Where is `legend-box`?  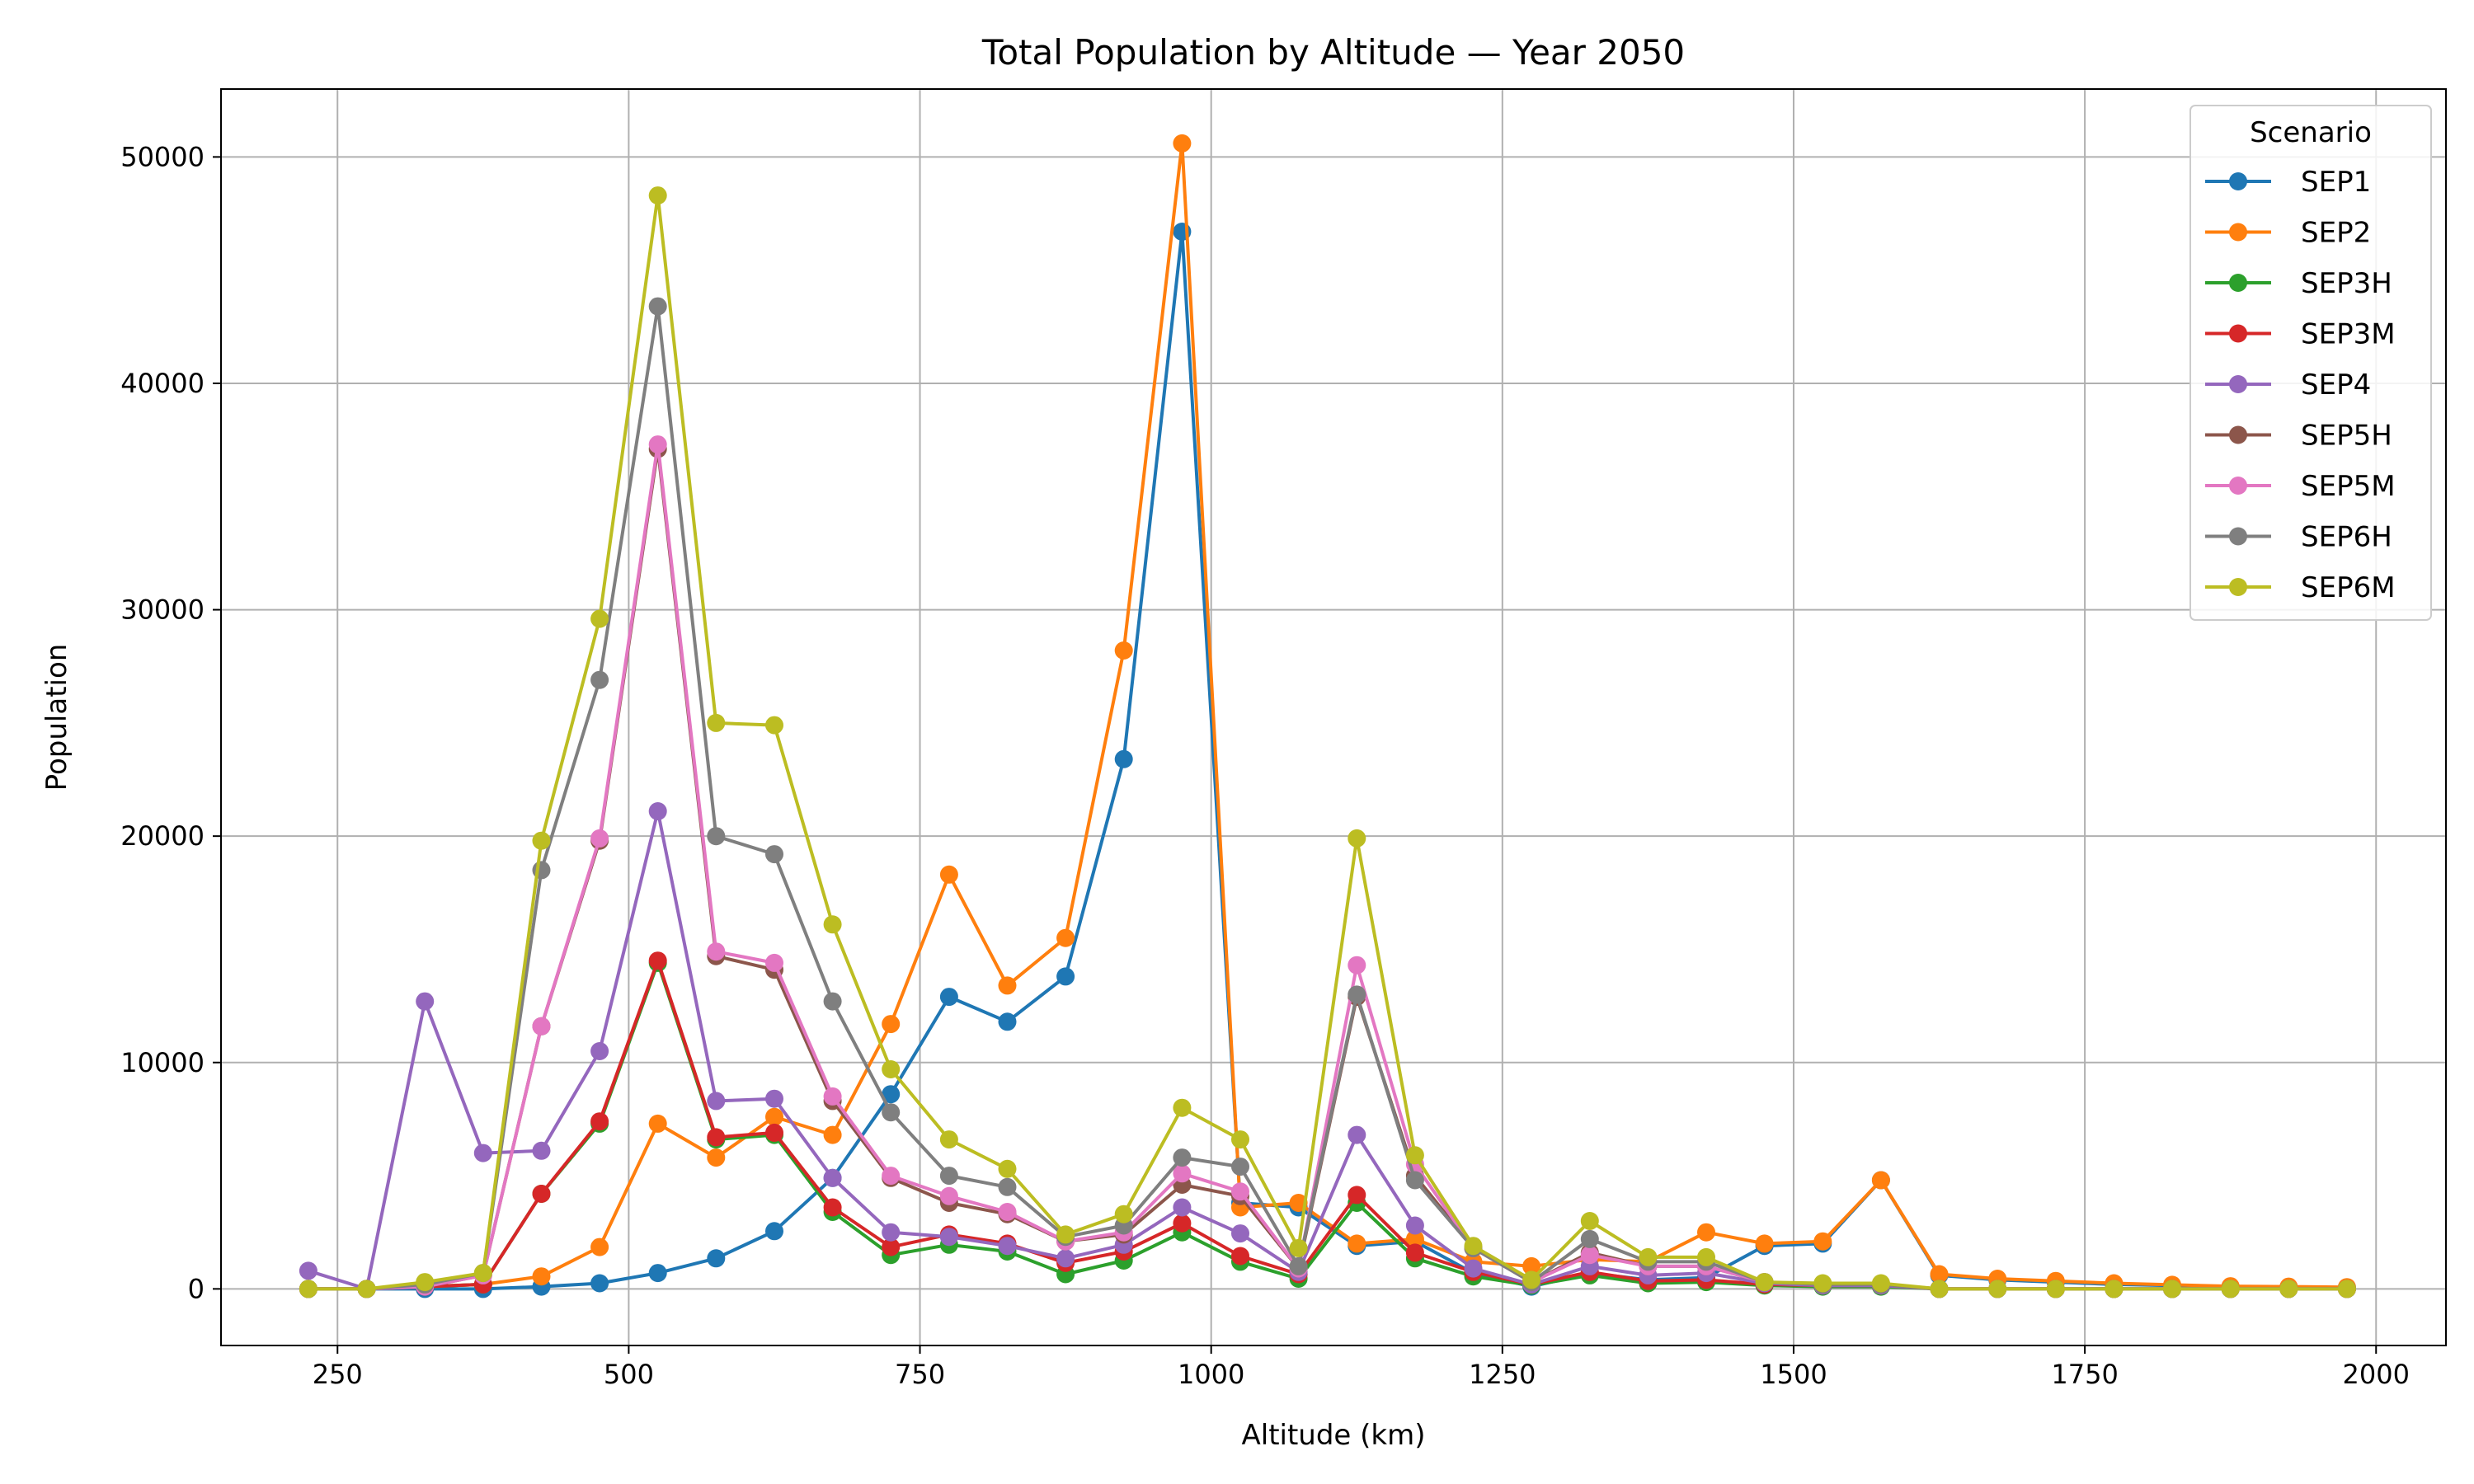 legend-box is located at coordinates (2310, 363).